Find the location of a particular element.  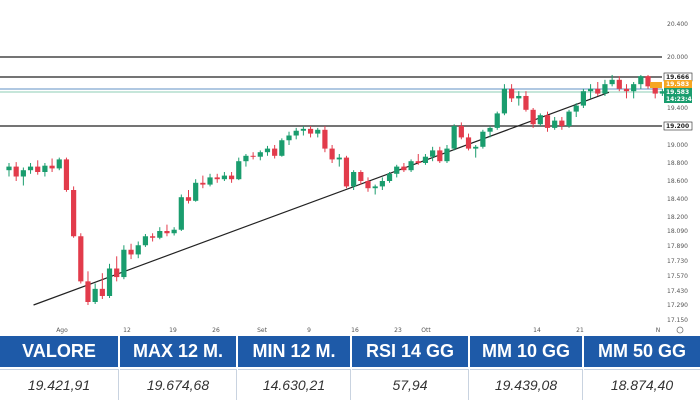

y-tick-label: 18.600 is located at coordinates (677, 181).